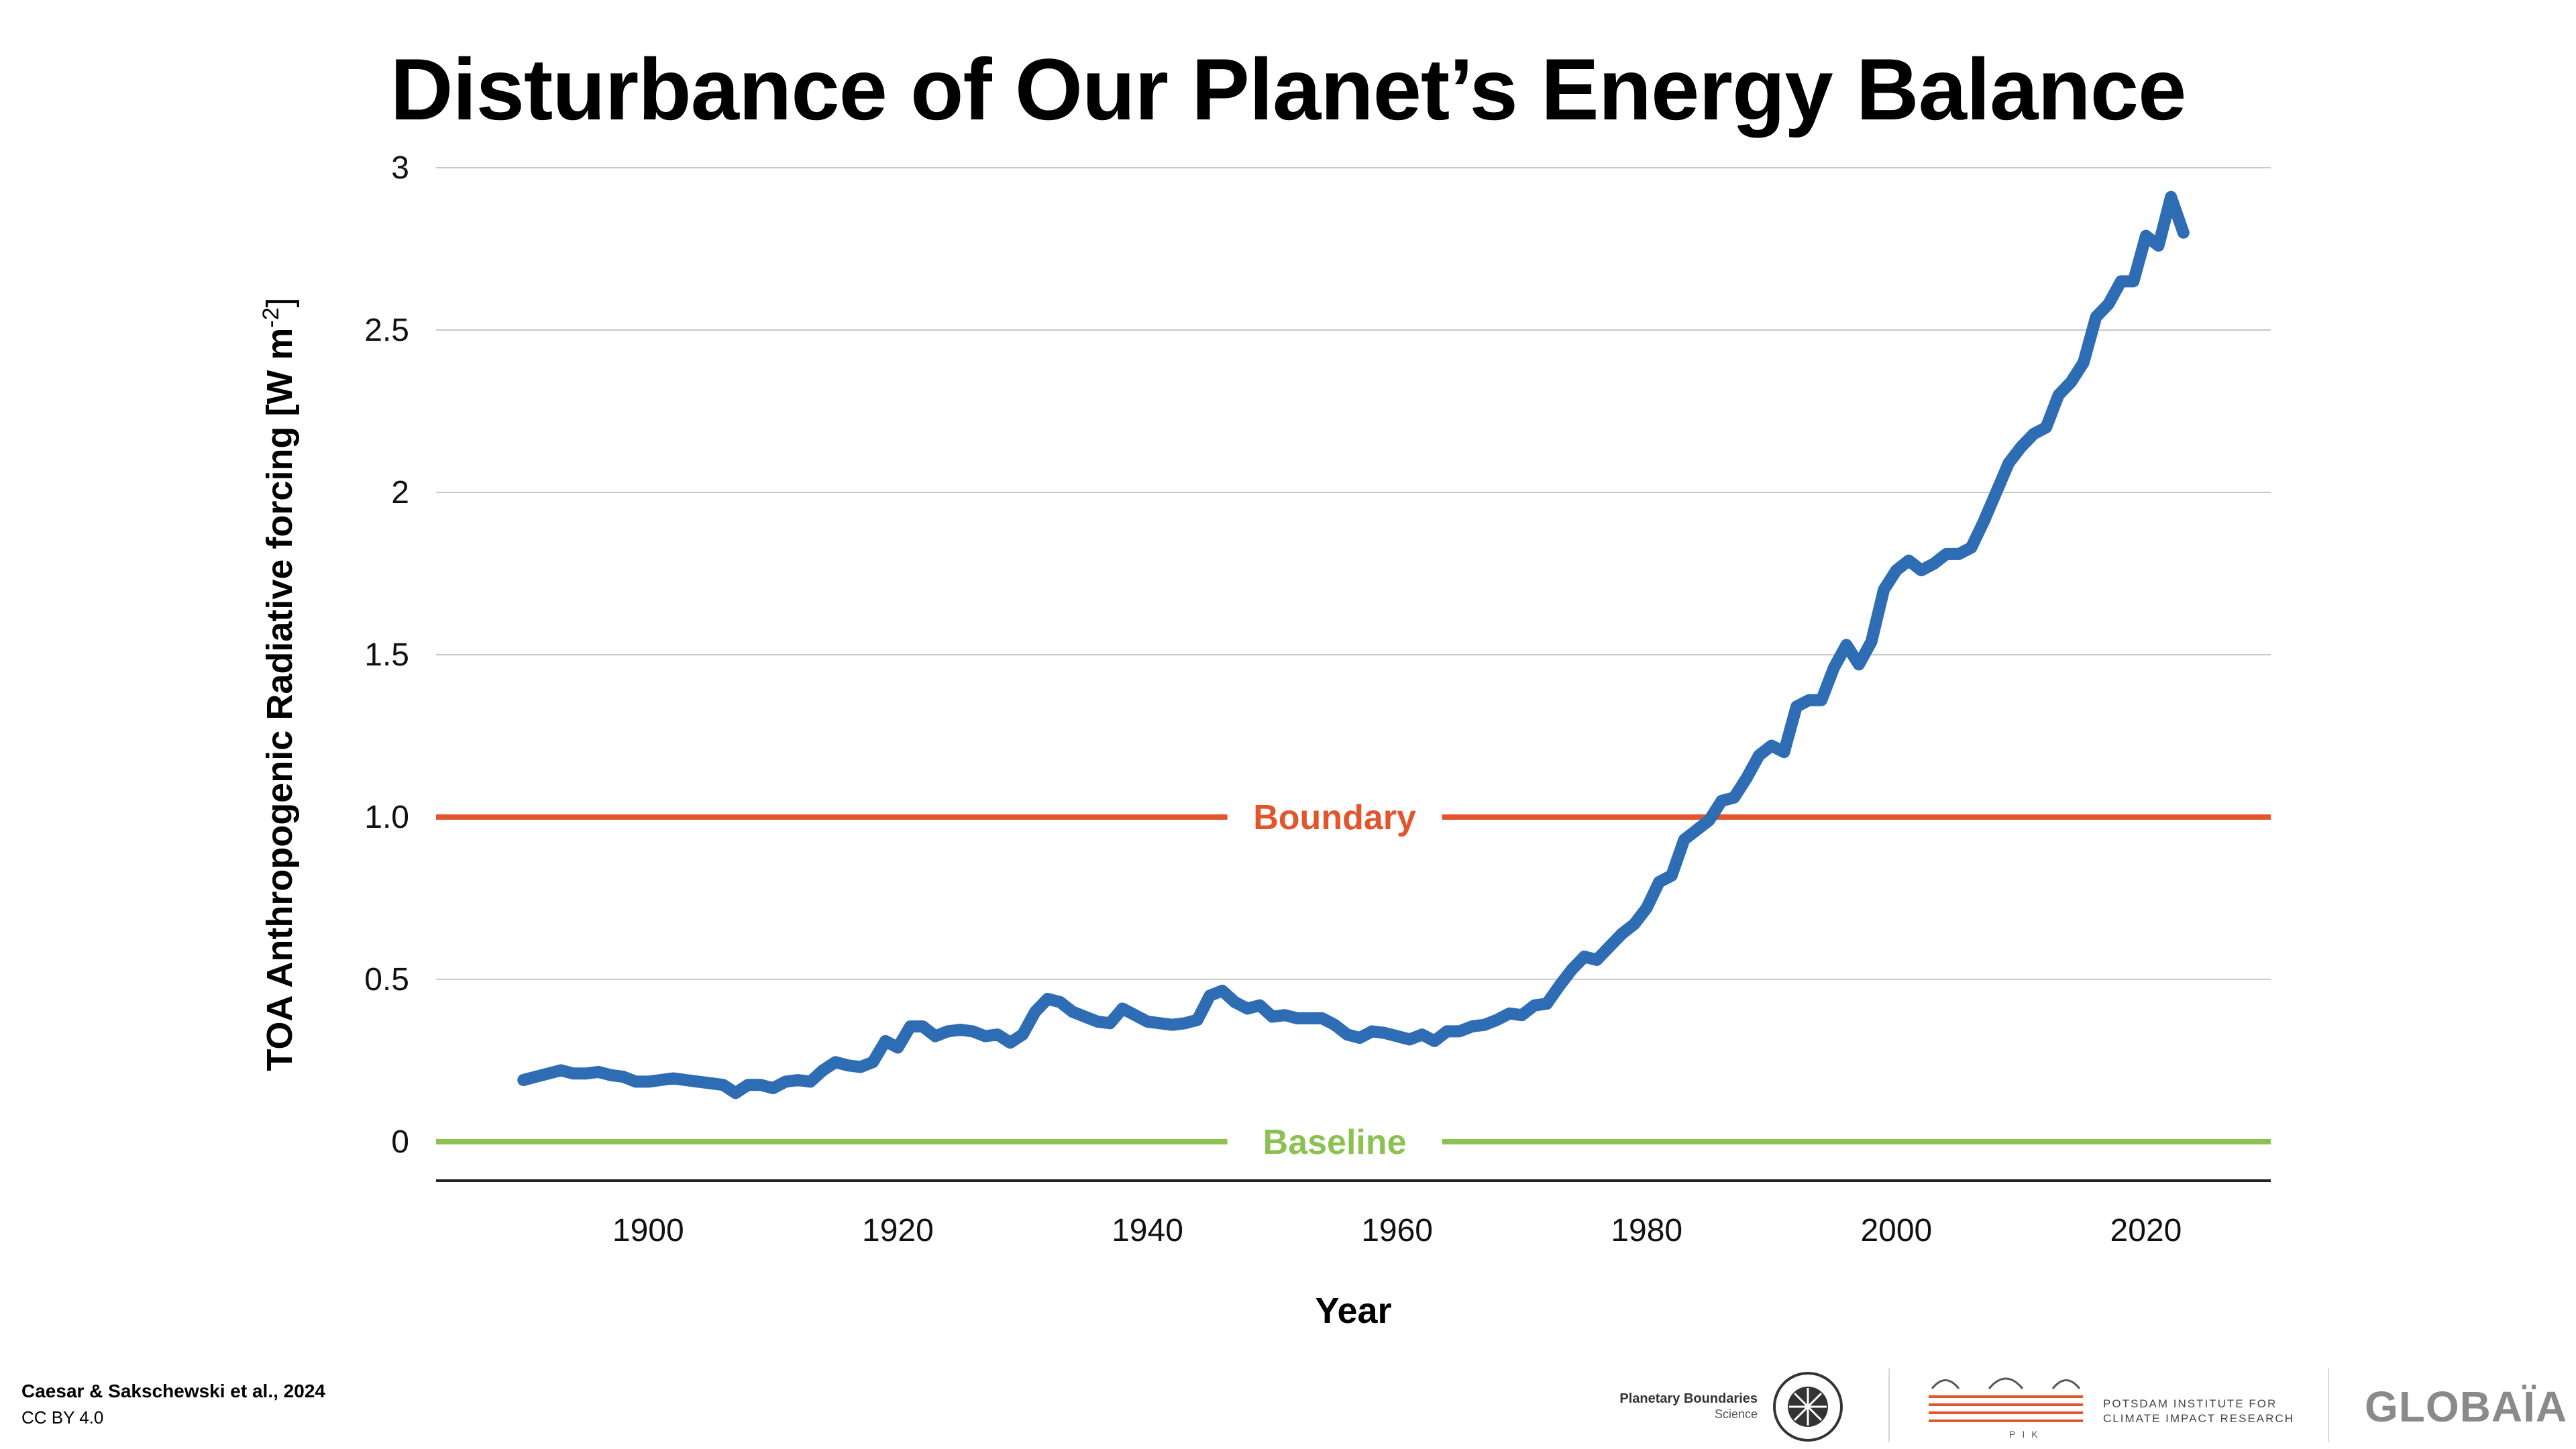 Image resolution: width=2576 pixels, height=1449 pixels. I want to click on y-tick-label: 0, so click(400, 1142).